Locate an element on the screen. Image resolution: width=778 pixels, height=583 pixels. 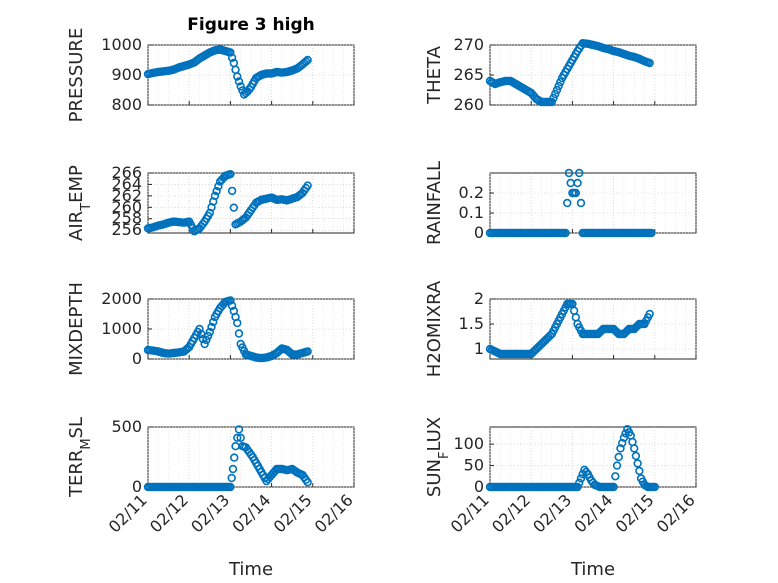
y-axis-label: AIRTEMP is located at coordinates (80, 203).